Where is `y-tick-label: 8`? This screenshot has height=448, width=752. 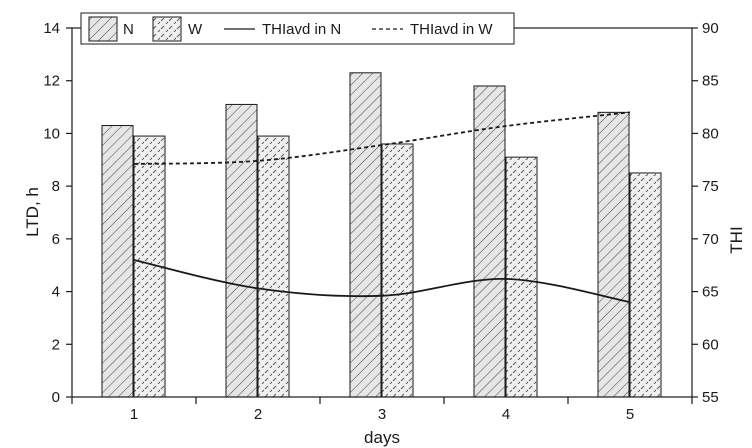 y-tick-label: 8 is located at coordinates (56, 186).